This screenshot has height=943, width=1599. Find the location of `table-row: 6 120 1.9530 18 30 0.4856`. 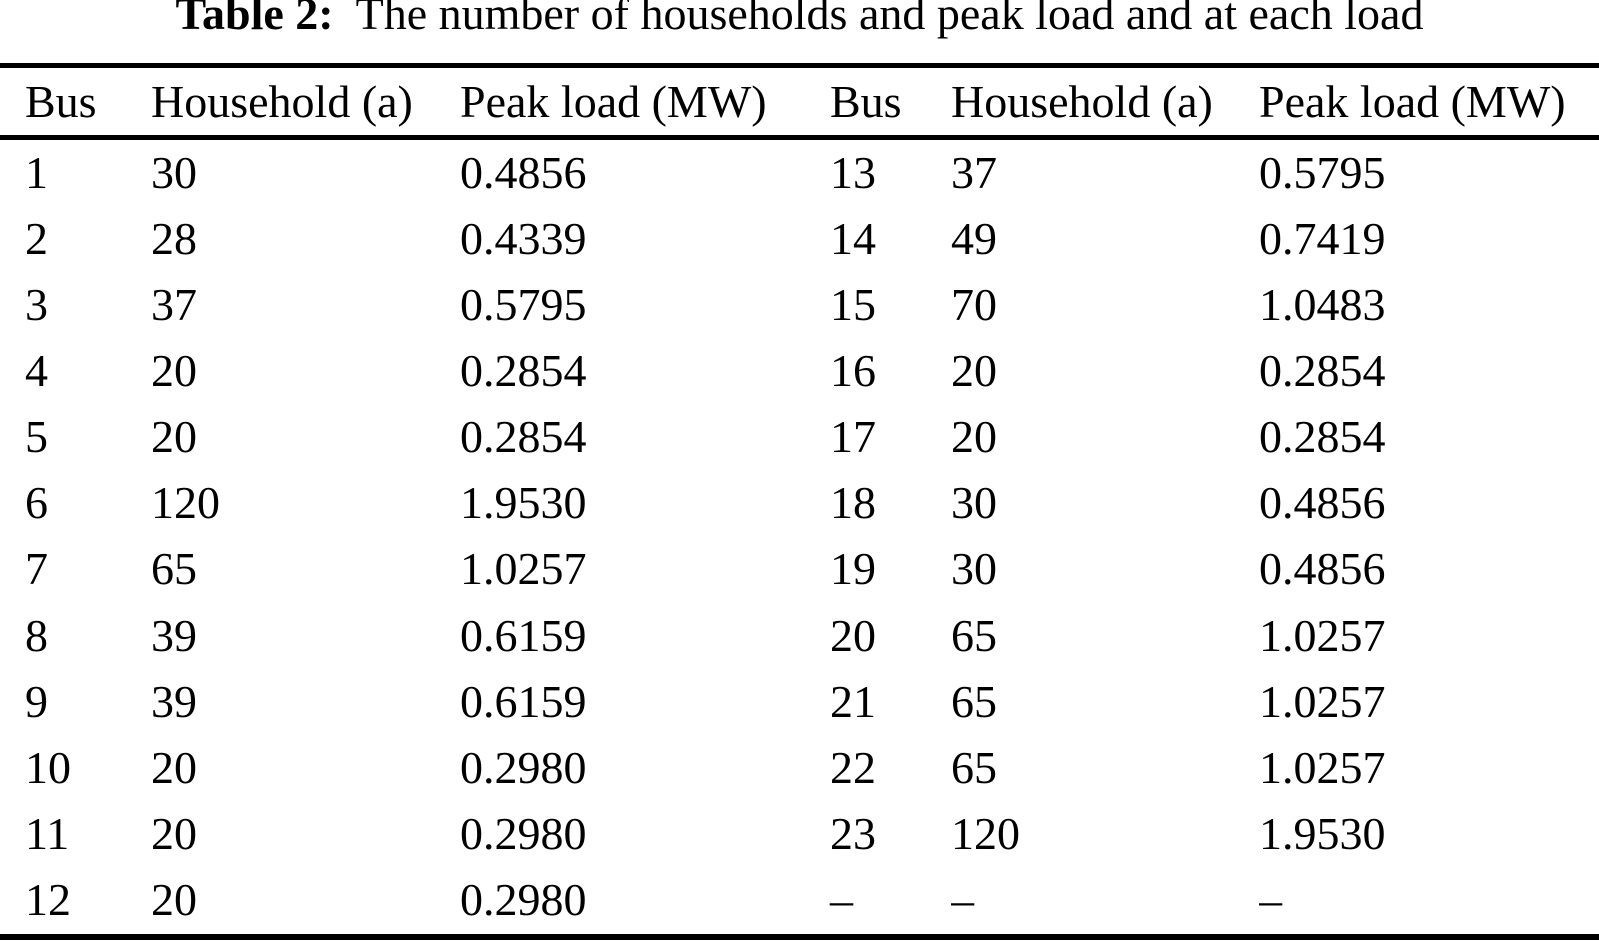

table-row: 6 120 1.9530 18 30 0.4856 is located at coordinates (799, 503).